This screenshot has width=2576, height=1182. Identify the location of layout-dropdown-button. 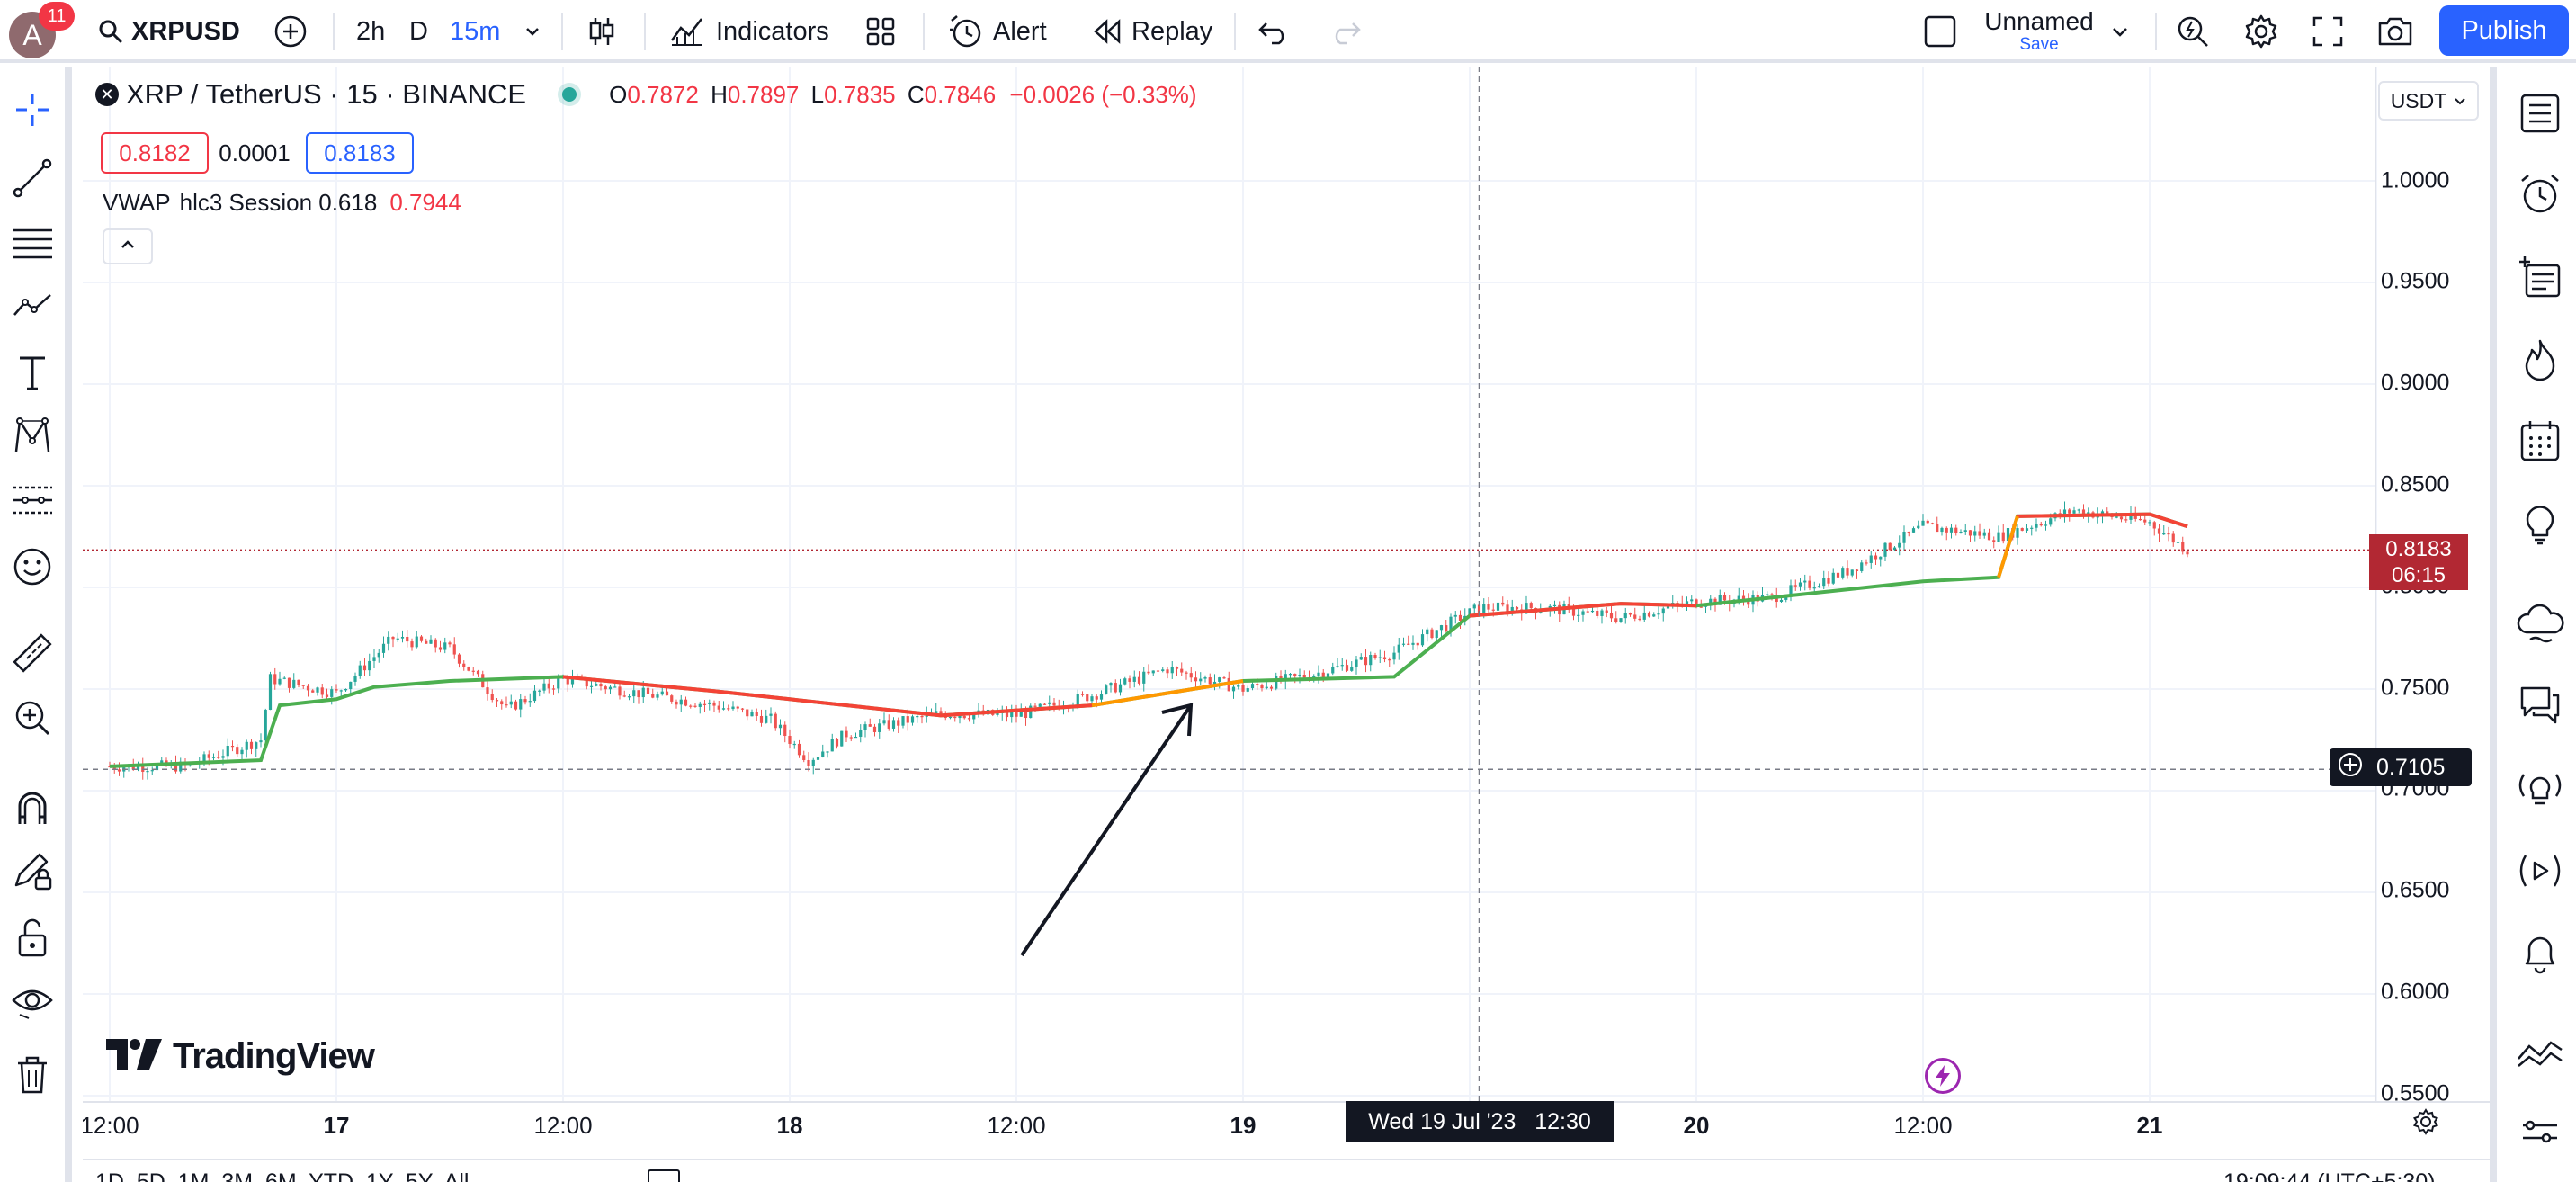
(2120, 31).